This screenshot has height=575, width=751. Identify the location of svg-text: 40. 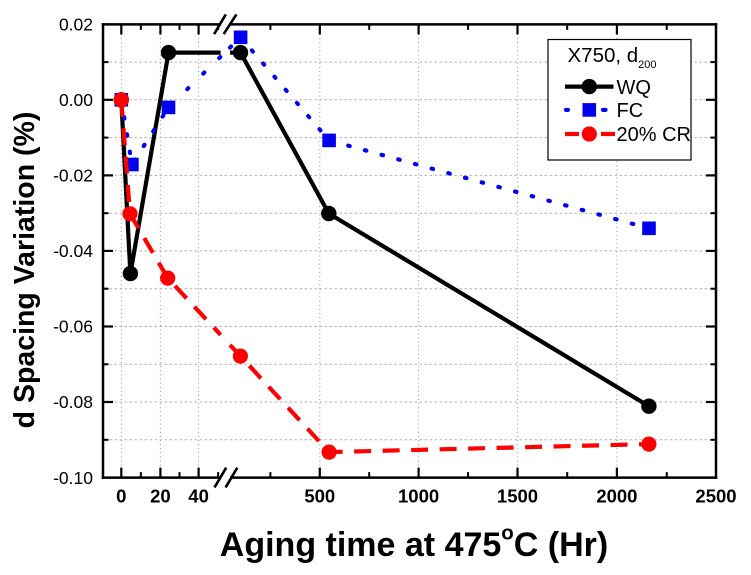
(198, 496).